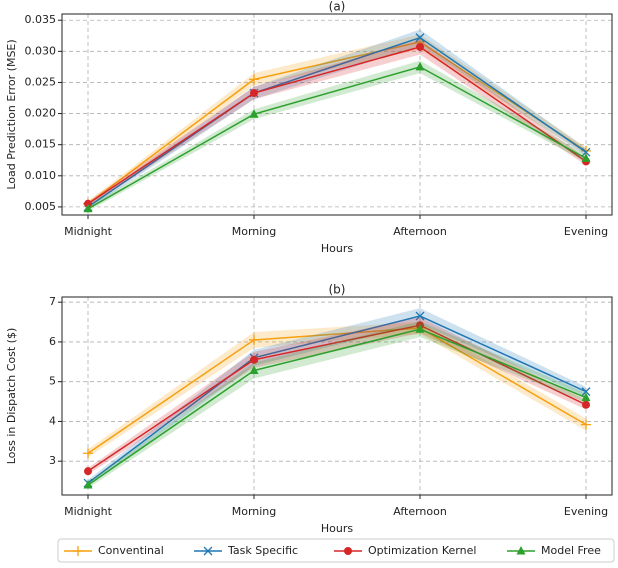 Image resolution: width=618 pixels, height=568 pixels. I want to click on y-tick-label: 0.025, so click(41, 81).